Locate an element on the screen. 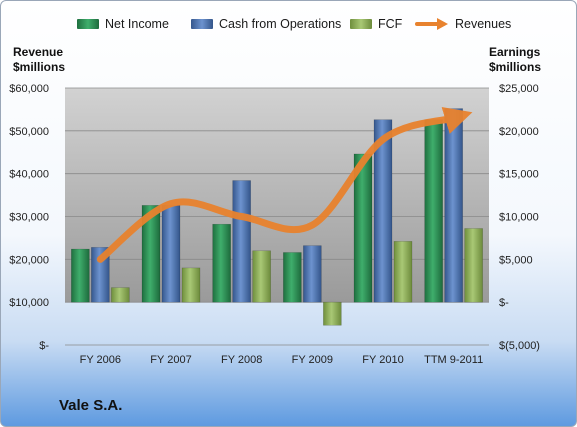 The width and height of the screenshot is (577, 427). right-tick-label: $5,000 is located at coordinates (516, 260).